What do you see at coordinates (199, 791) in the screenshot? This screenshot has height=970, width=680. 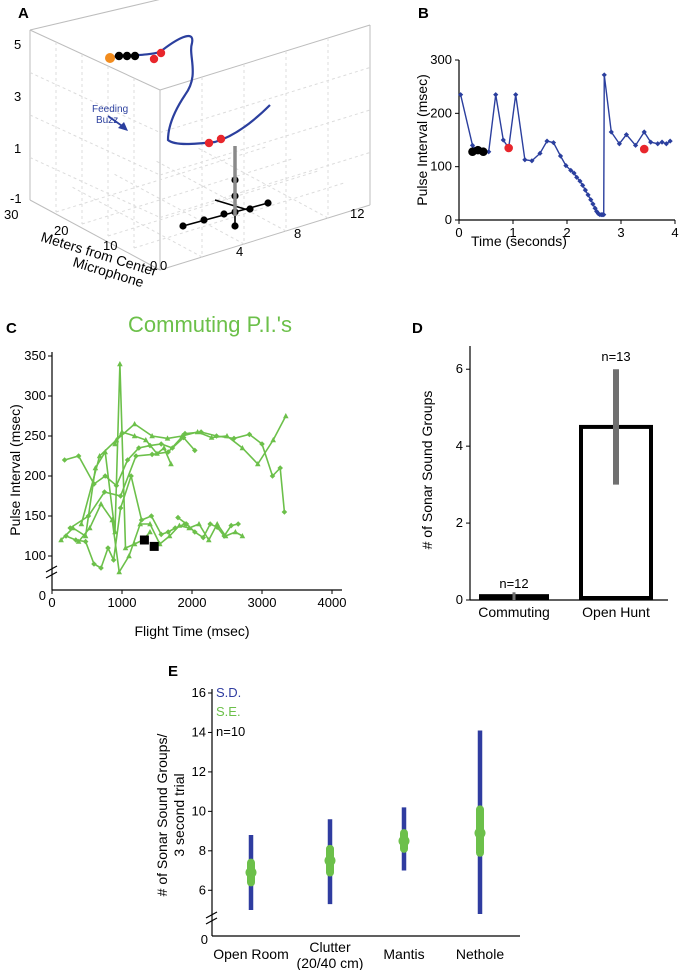 I see `e-y-tick-labels: 6 8 10 12 14 16` at bounding box center [199, 791].